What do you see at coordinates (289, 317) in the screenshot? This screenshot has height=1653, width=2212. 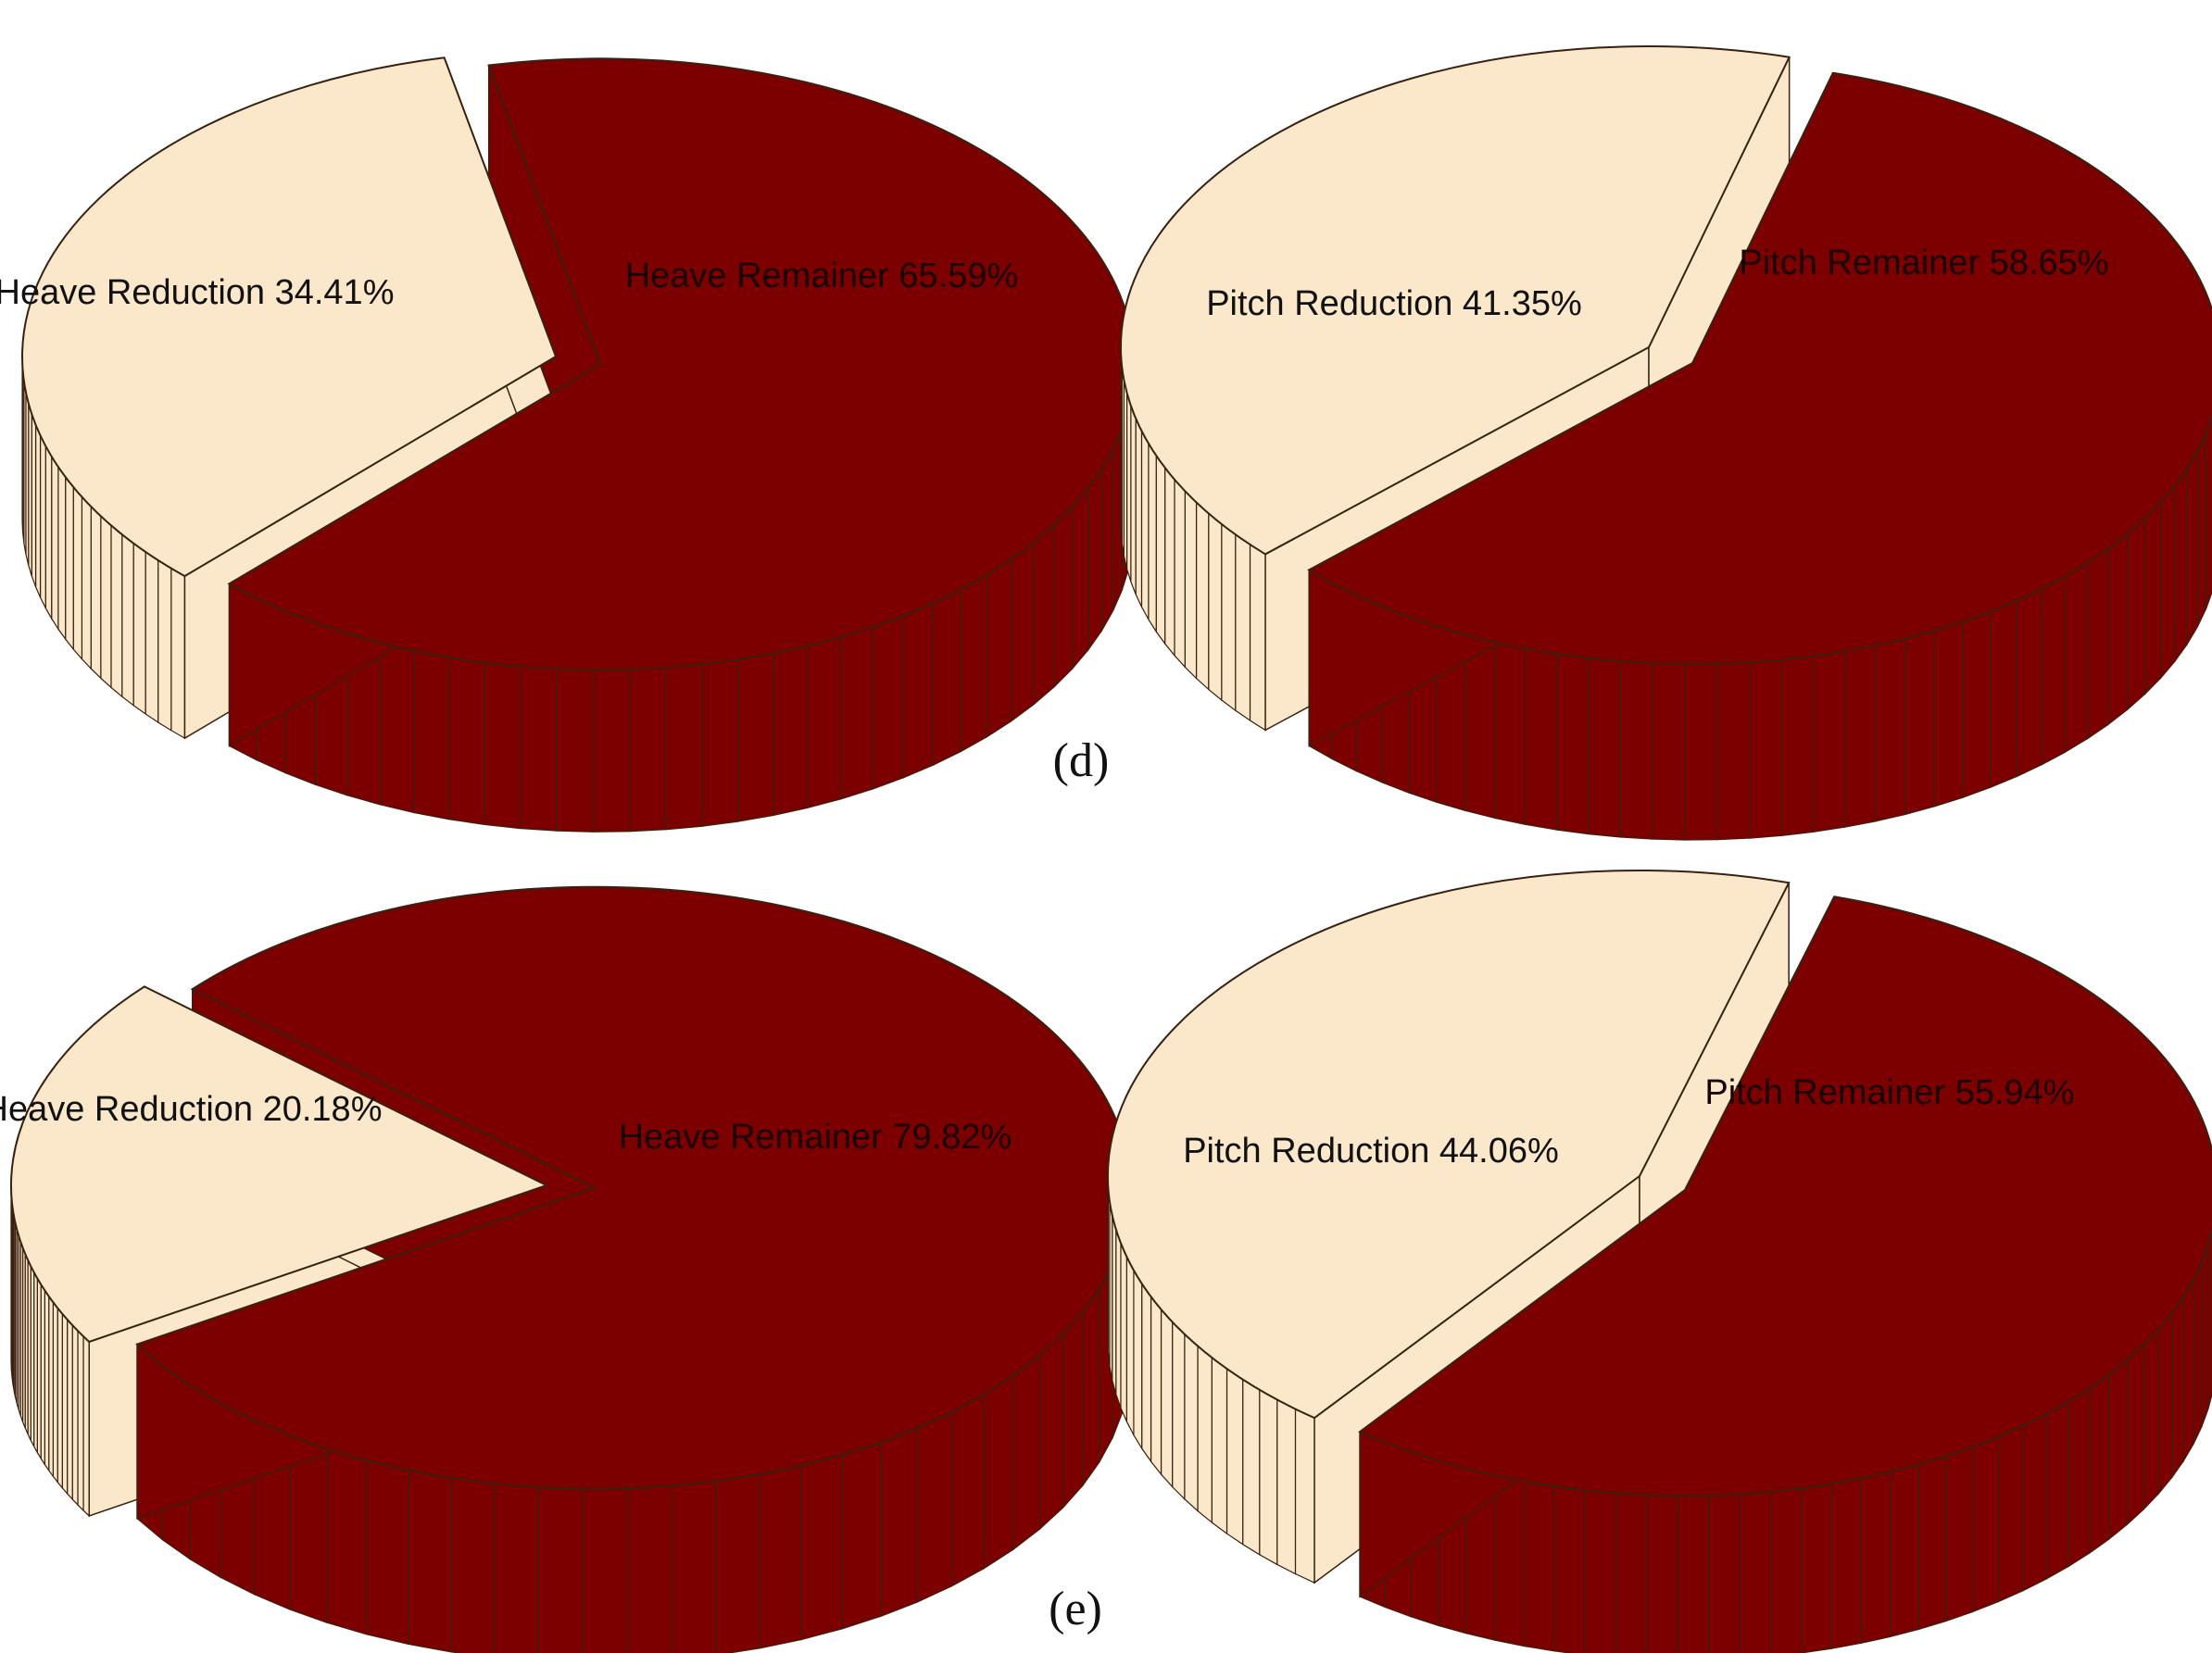 I see `pie-1-slice-1-top` at bounding box center [289, 317].